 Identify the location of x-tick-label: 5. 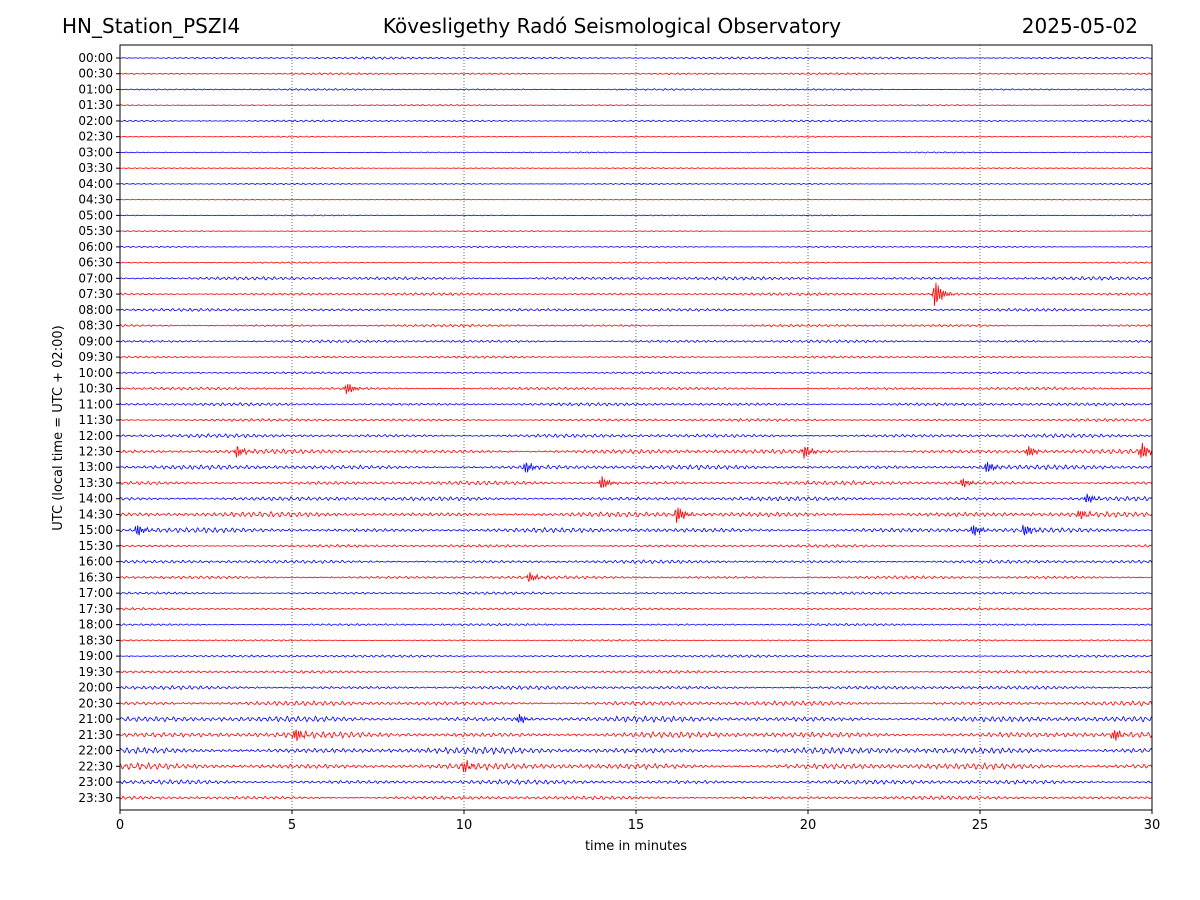
(292, 825).